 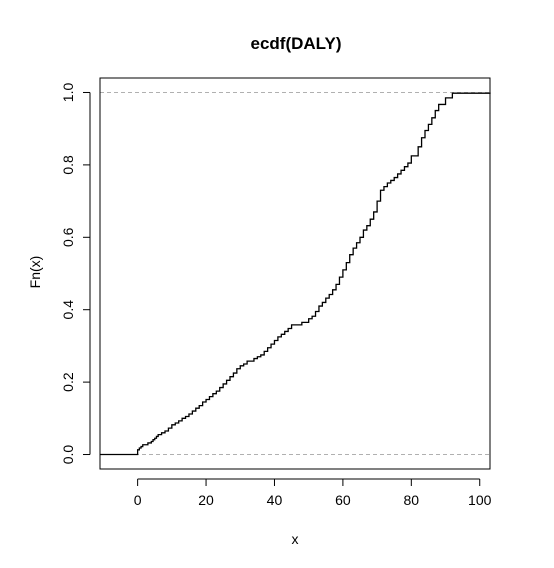 What do you see at coordinates (313, 493) in the screenshot?
I see `x-axis: 0 20 40 60 80 100` at bounding box center [313, 493].